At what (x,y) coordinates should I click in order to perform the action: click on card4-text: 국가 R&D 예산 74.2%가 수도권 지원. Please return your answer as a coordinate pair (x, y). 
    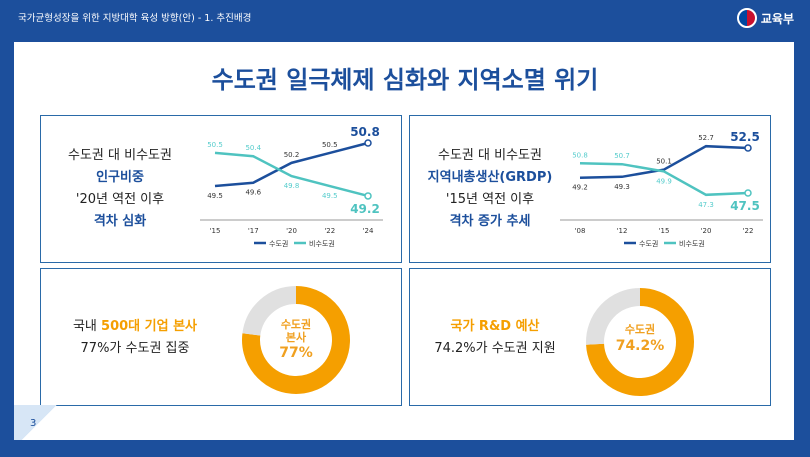
    Looking at the image, I should click on (495, 338).